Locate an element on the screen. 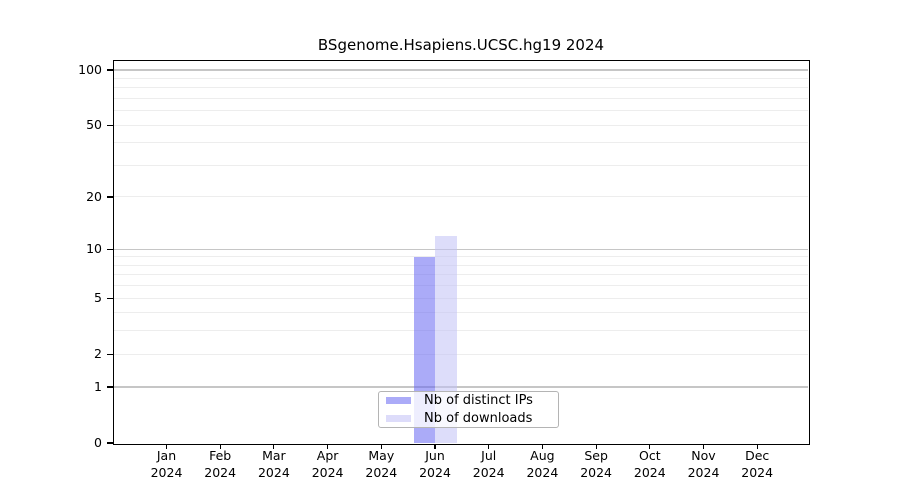  x-tick-label: Sep 2024 is located at coordinates (596, 464).